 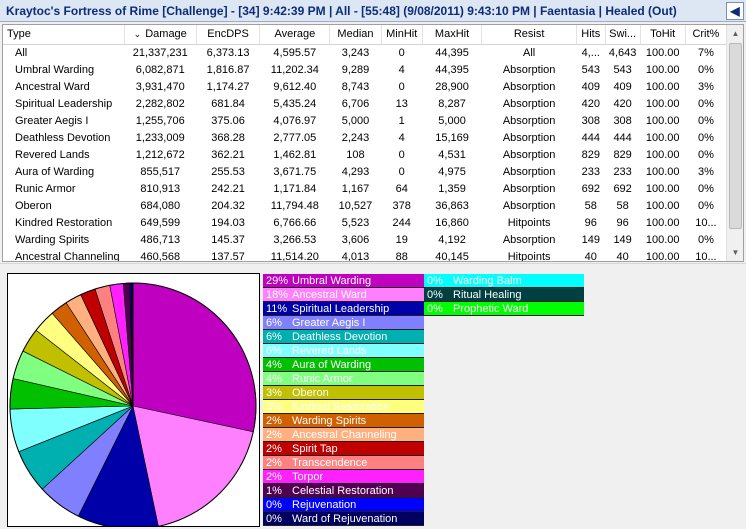 I want to click on column-header-crit: Crit%, so click(x=706, y=35).